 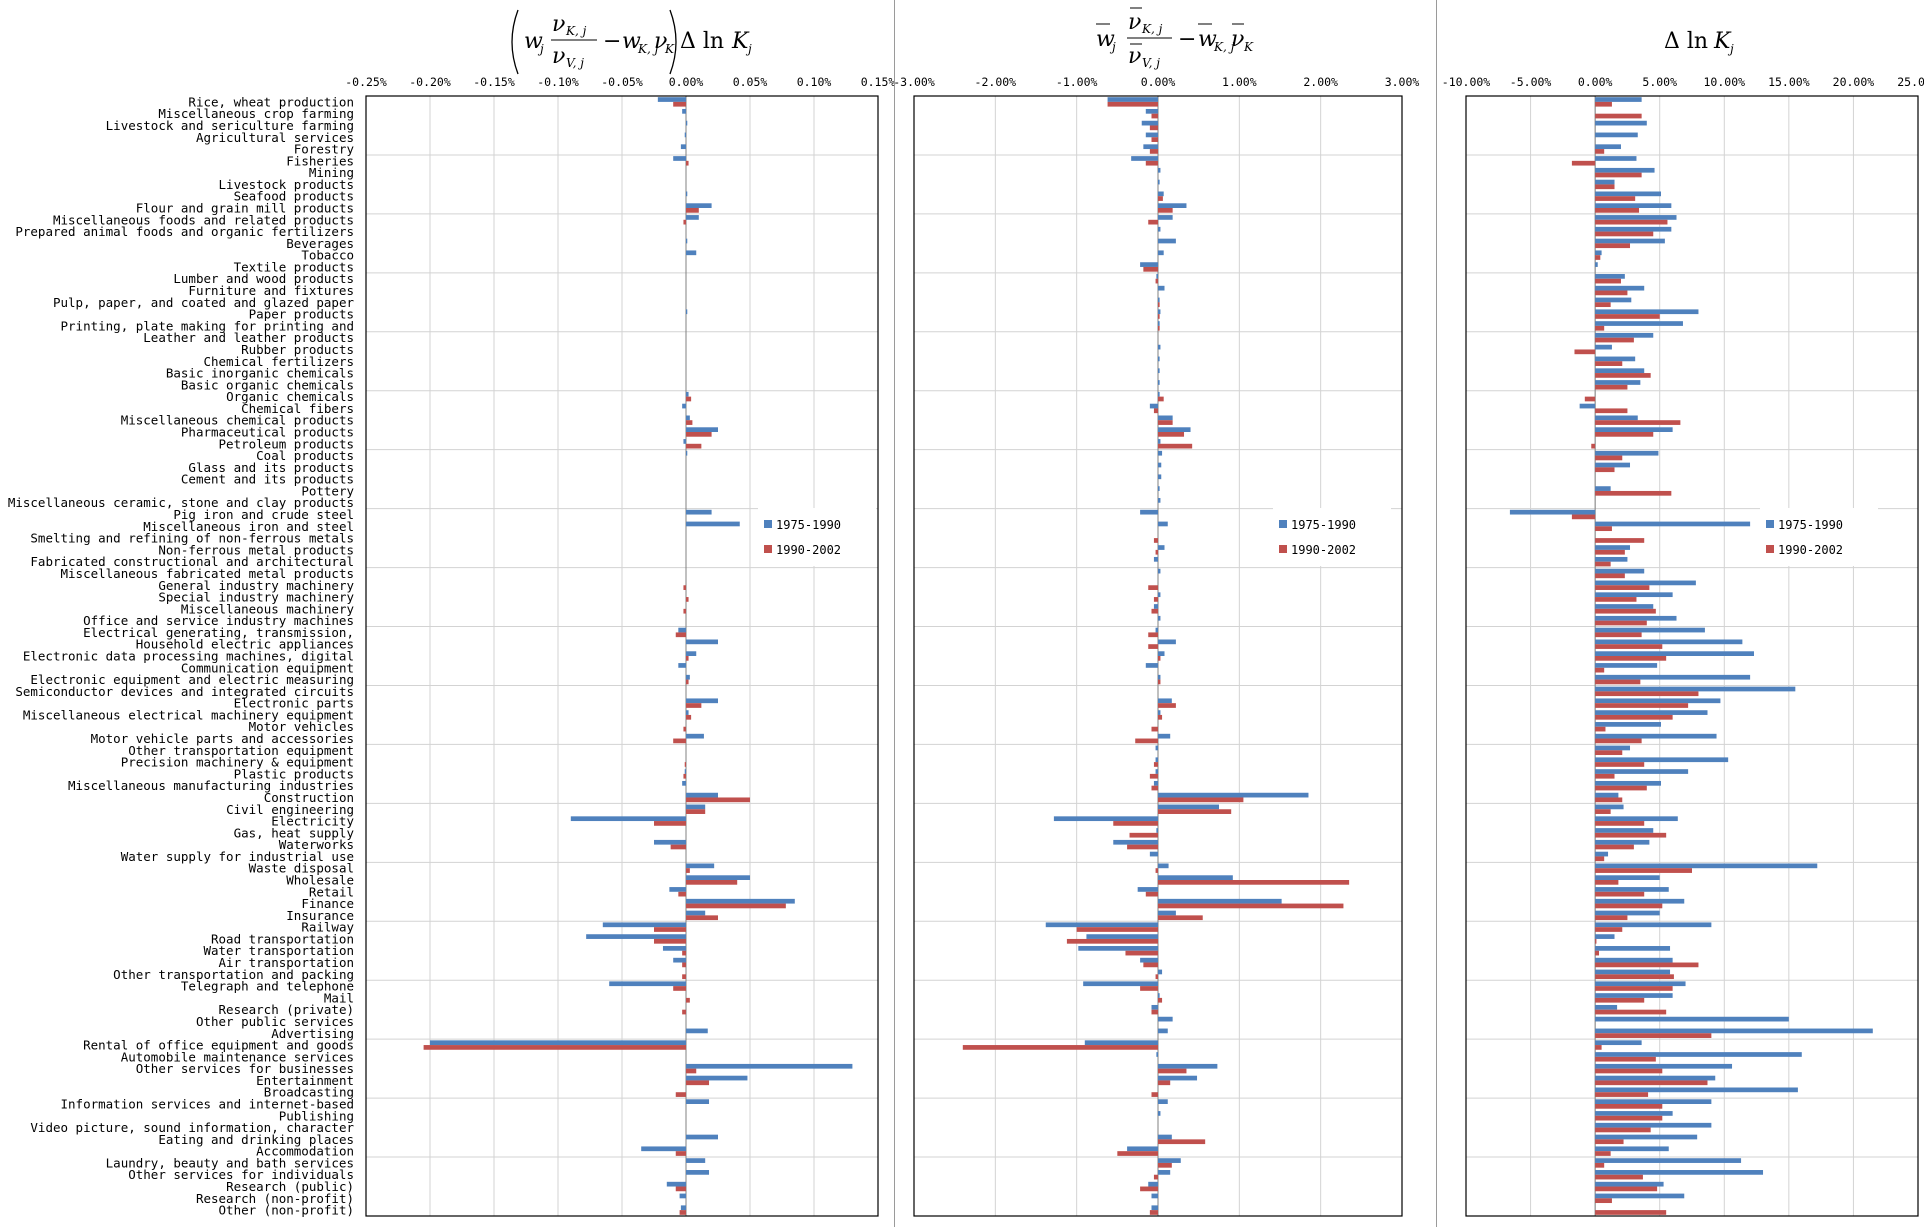 I want to click on category-label: Water transportation, so click(x=278, y=950).